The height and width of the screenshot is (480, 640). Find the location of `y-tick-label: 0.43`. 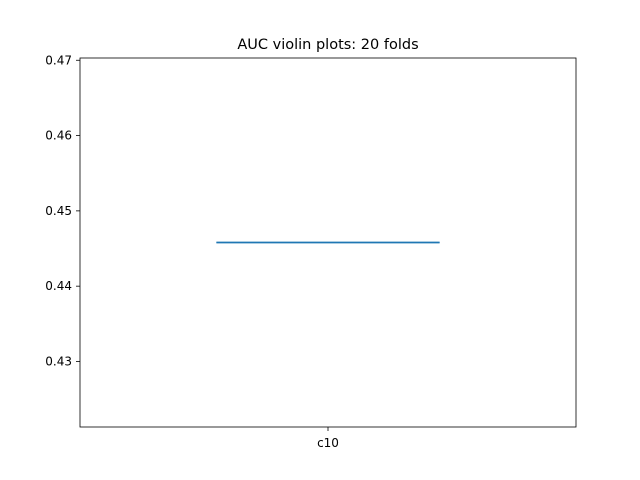

y-tick-label: 0.43 is located at coordinates (58, 361).